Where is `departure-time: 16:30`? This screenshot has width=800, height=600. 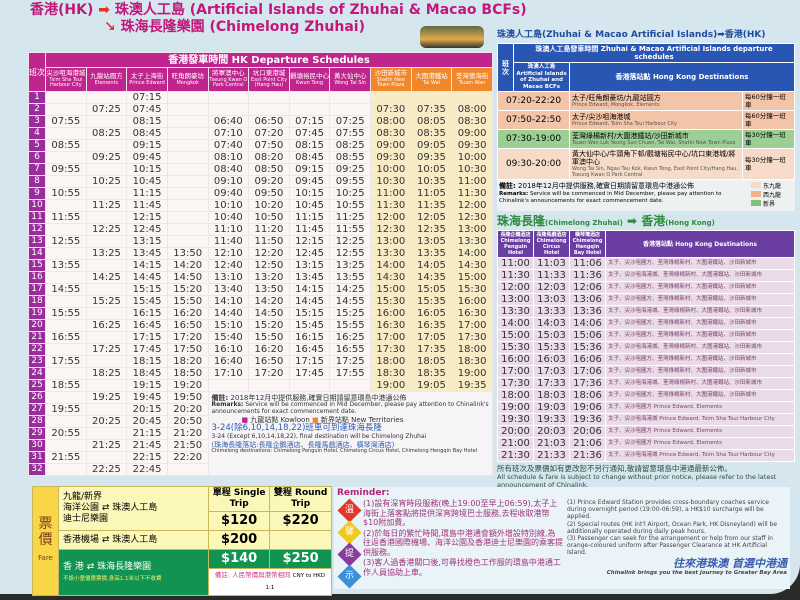
departure-time: 16:30 is located at coordinates (391, 325).